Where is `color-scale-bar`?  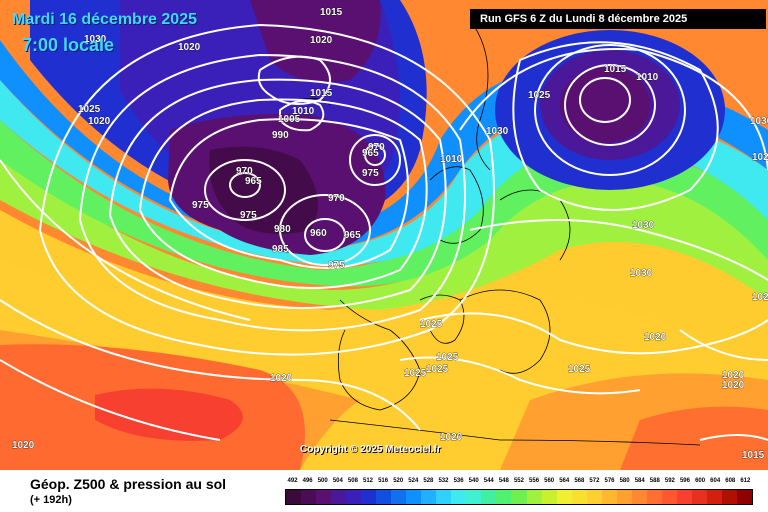
color-scale-bar is located at coordinates (519, 497).